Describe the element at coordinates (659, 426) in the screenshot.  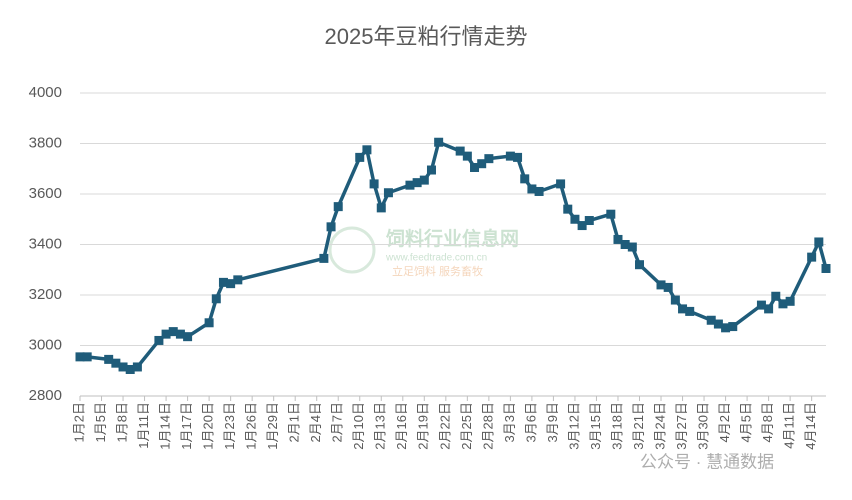
I see `x-tick-label: 3月24日` at that location.